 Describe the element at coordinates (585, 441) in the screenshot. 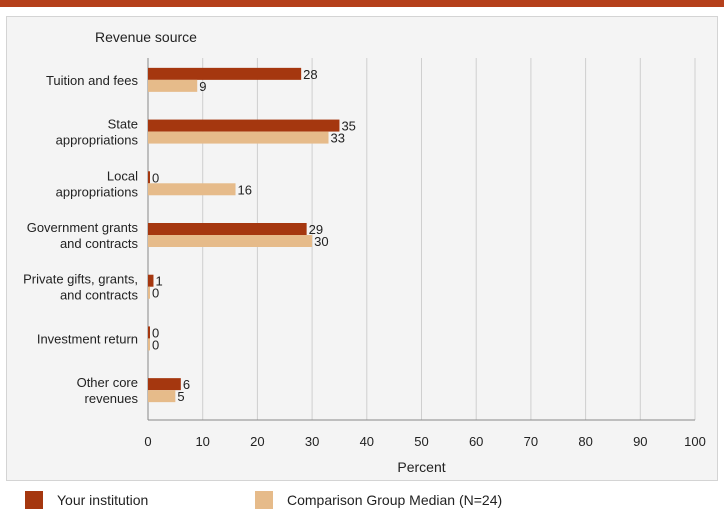

I see `x-tick-label: 80` at that location.